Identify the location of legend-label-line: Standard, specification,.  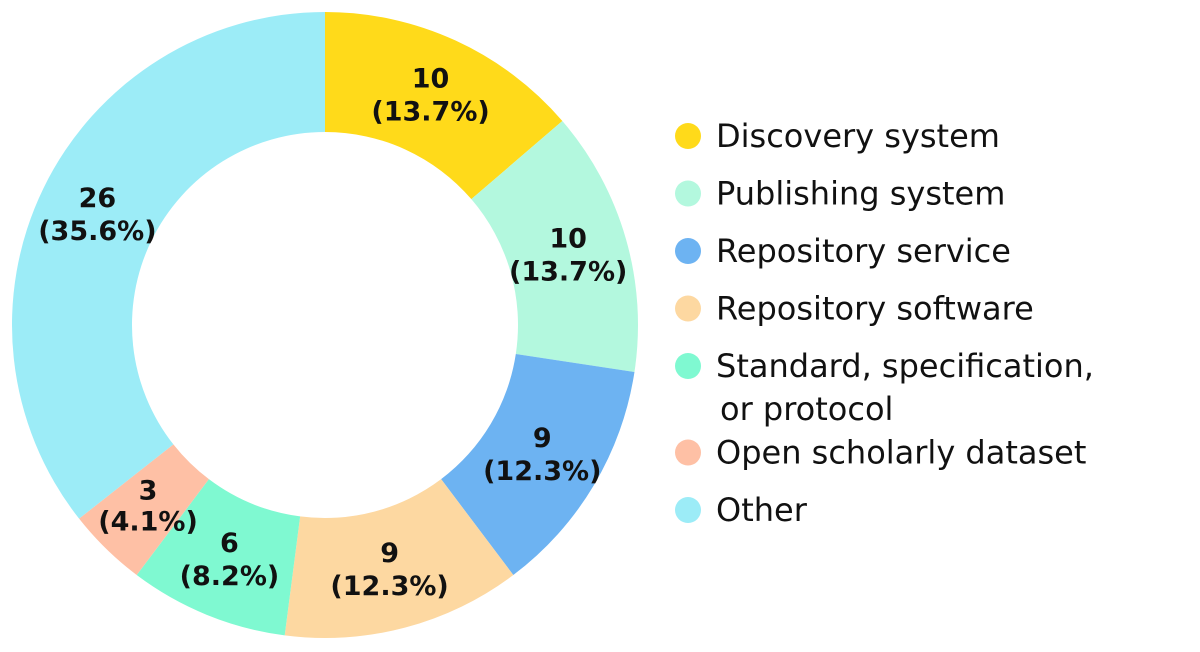
(905, 366).